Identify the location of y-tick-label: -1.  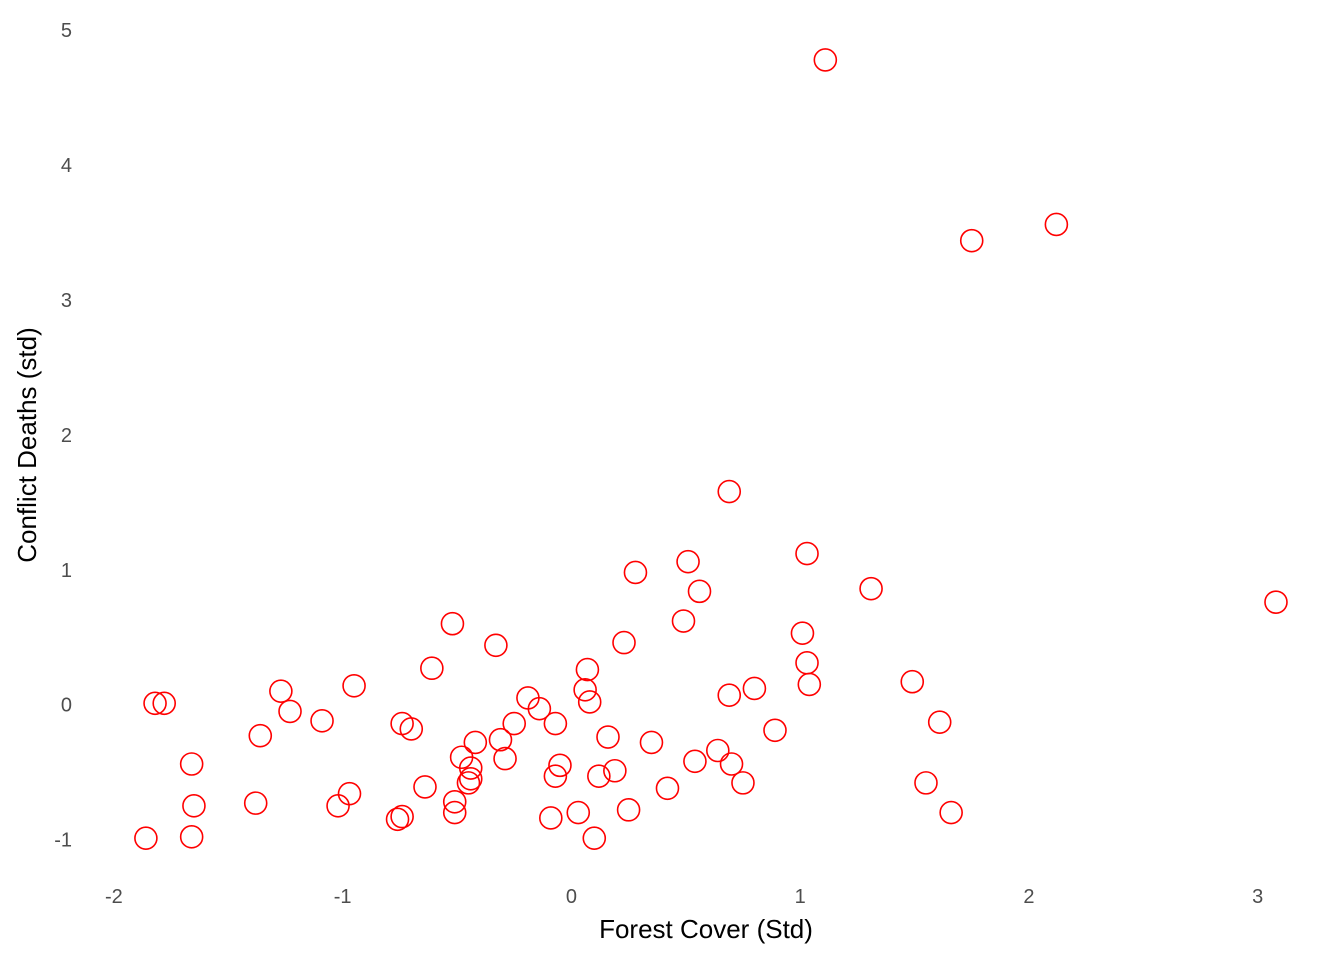
(63, 841).